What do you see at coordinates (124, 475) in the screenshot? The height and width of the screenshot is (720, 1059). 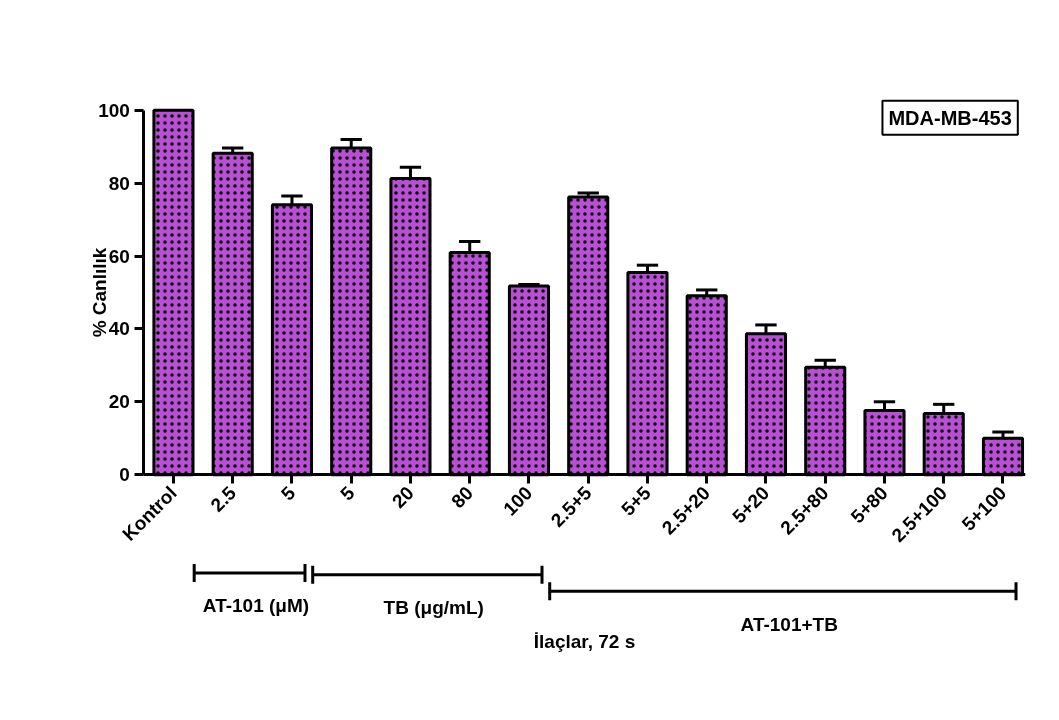 I see `y-tick-label: 0` at bounding box center [124, 475].